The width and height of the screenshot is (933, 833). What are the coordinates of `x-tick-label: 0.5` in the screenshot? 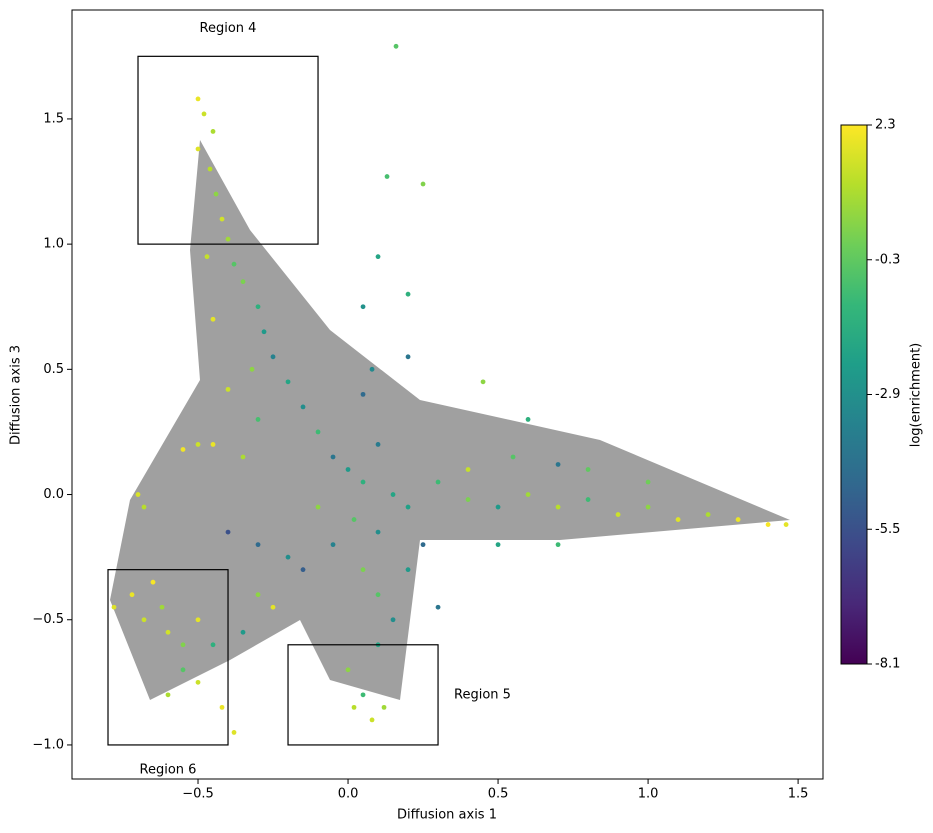 It's located at (498, 794).